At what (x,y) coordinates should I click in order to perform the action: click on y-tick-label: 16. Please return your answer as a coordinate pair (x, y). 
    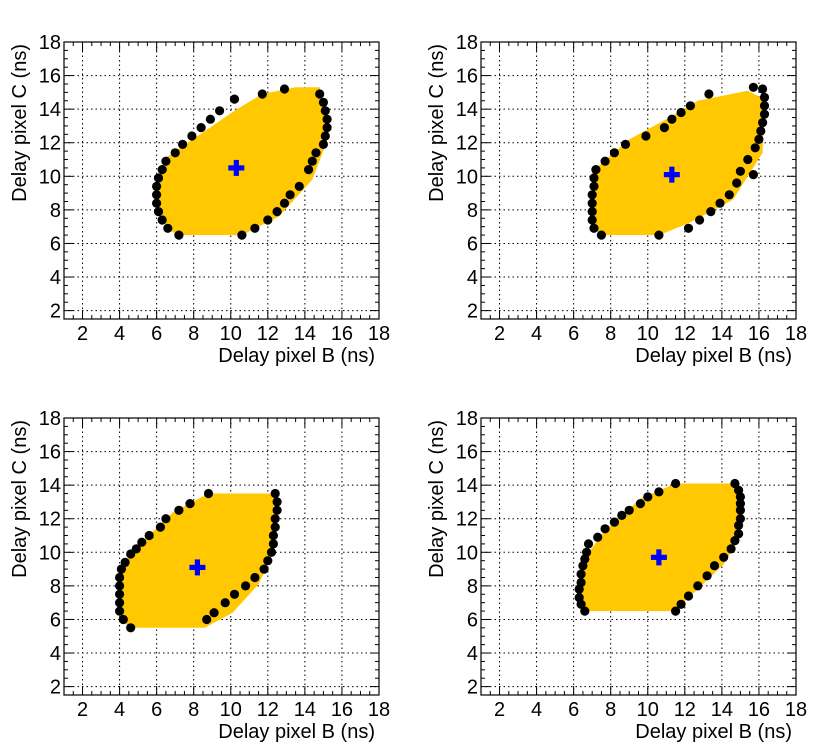
    Looking at the image, I should click on (50, 453).